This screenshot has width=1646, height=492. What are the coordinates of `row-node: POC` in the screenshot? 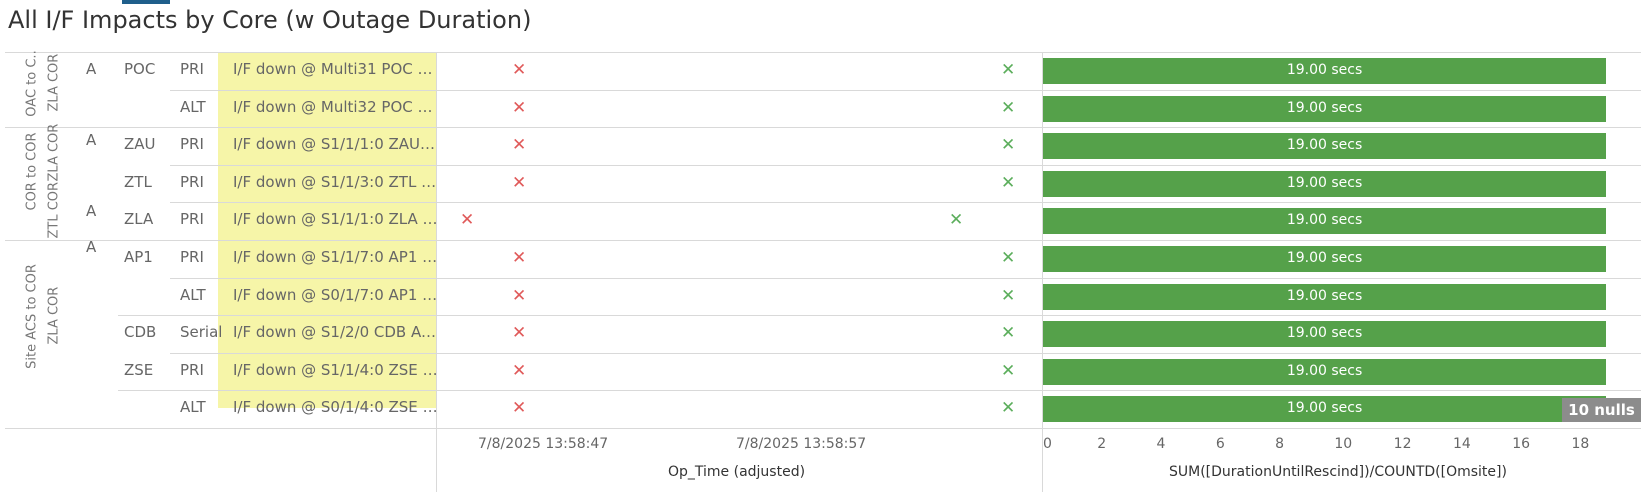 It's located at (140, 69).